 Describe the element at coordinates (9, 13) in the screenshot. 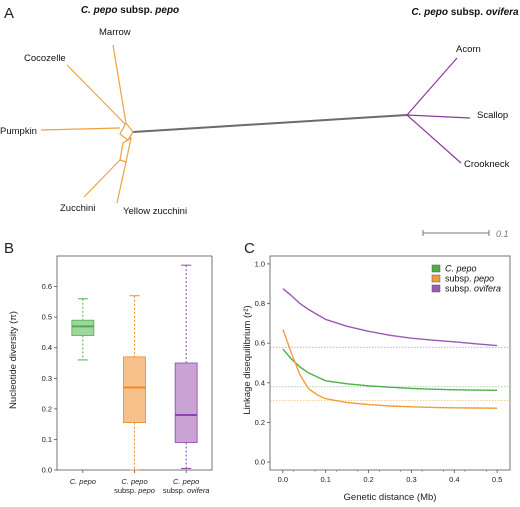

I see `panel-a-label: A` at that location.